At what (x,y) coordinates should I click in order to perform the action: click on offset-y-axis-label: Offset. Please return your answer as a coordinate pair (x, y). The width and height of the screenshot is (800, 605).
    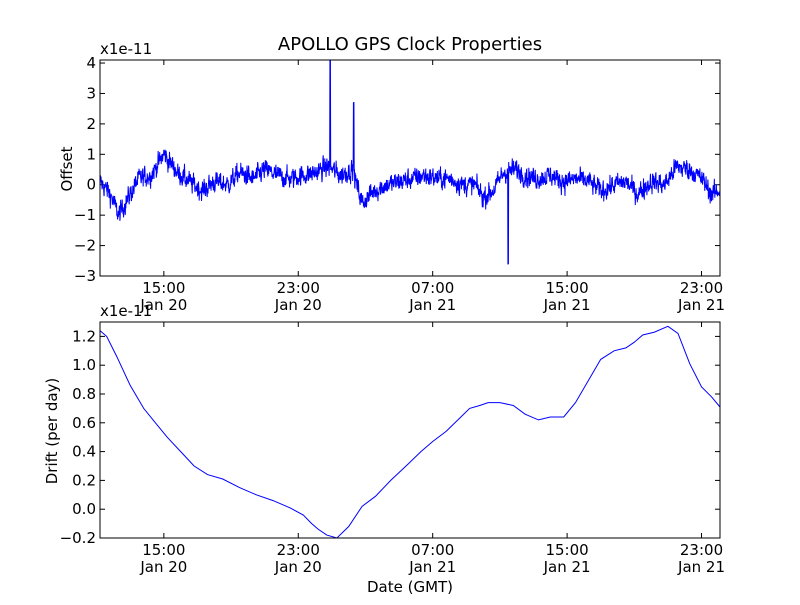
    Looking at the image, I should click on (67, 168).